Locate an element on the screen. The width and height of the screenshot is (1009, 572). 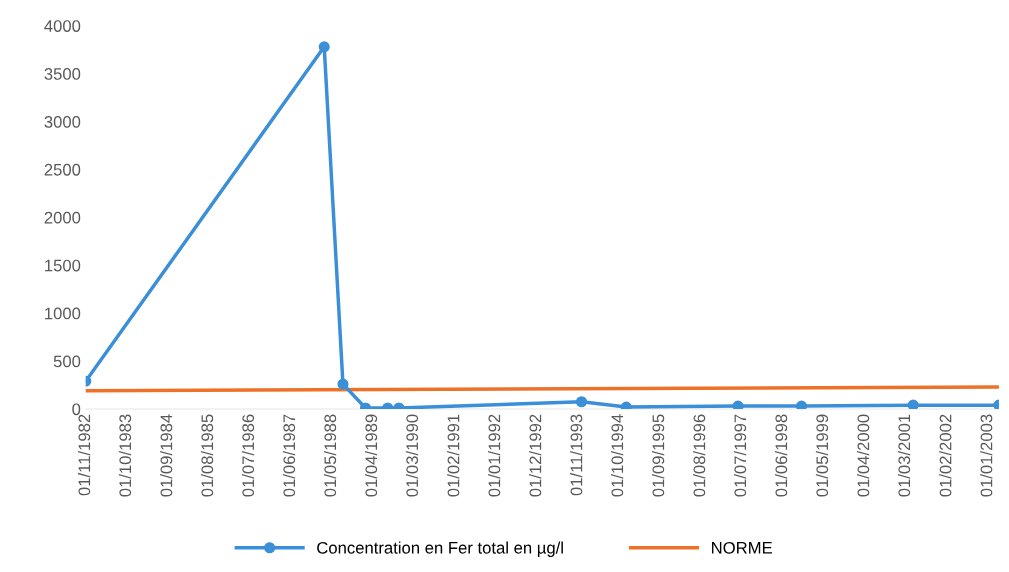
x-tick-label: 01/04/1989 is located at coordinates (371, 455).